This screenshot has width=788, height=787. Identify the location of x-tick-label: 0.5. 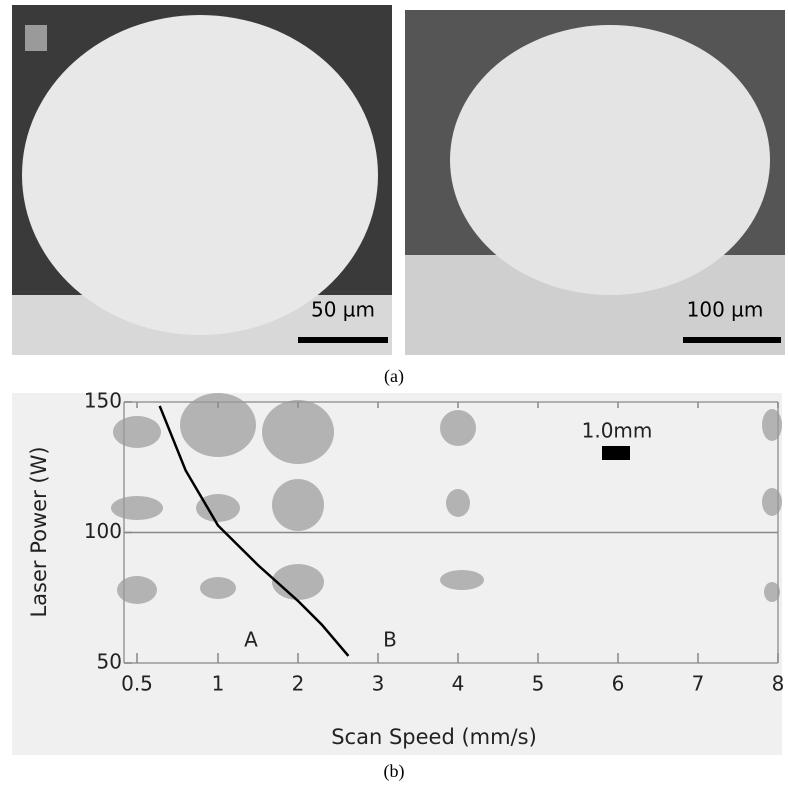
(137, 684).